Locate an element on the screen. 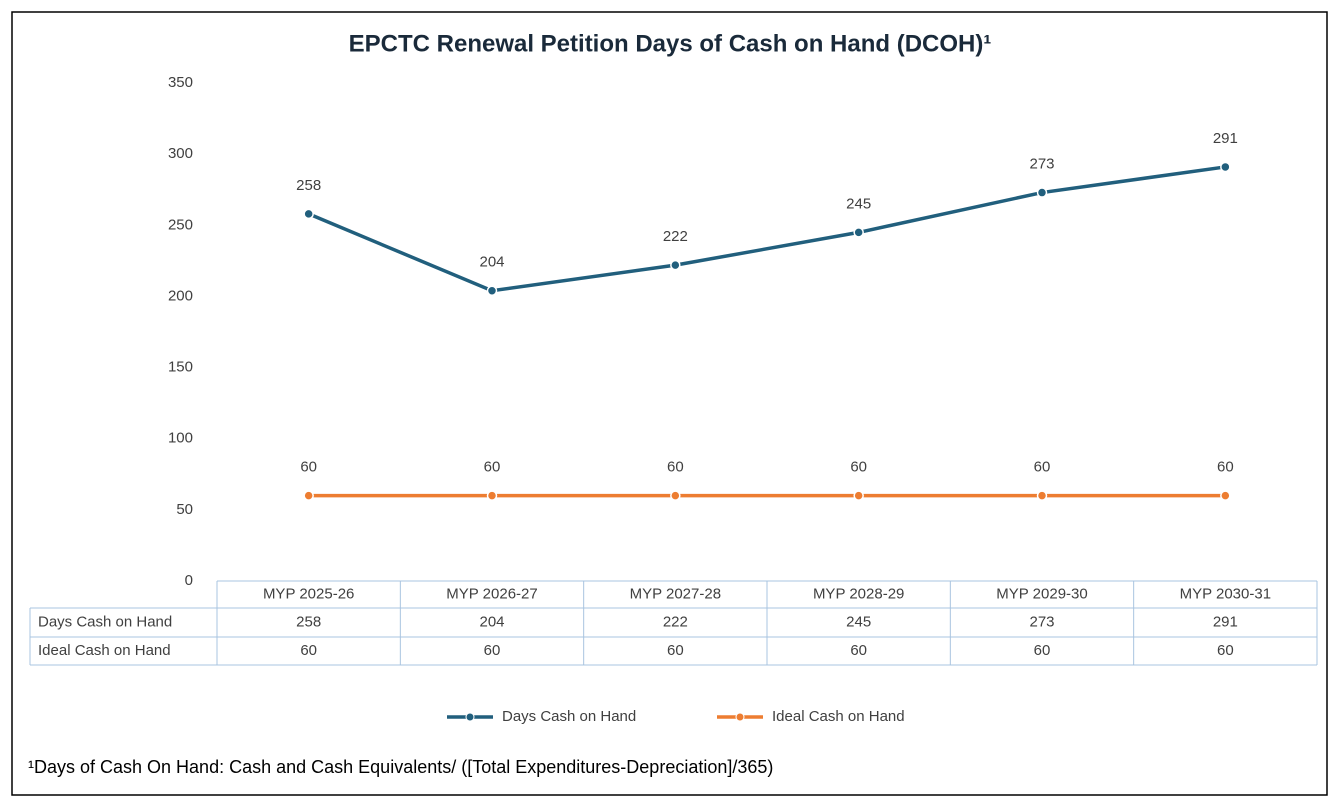 The height and width of the screenshot is (811, 1339). table-row-label: Days Cash on Hand is located at coordinates (105, 621).